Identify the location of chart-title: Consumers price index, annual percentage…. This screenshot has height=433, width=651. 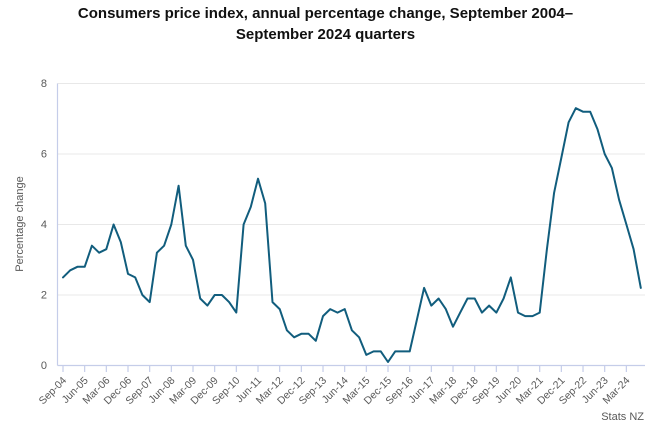
(325, 24).